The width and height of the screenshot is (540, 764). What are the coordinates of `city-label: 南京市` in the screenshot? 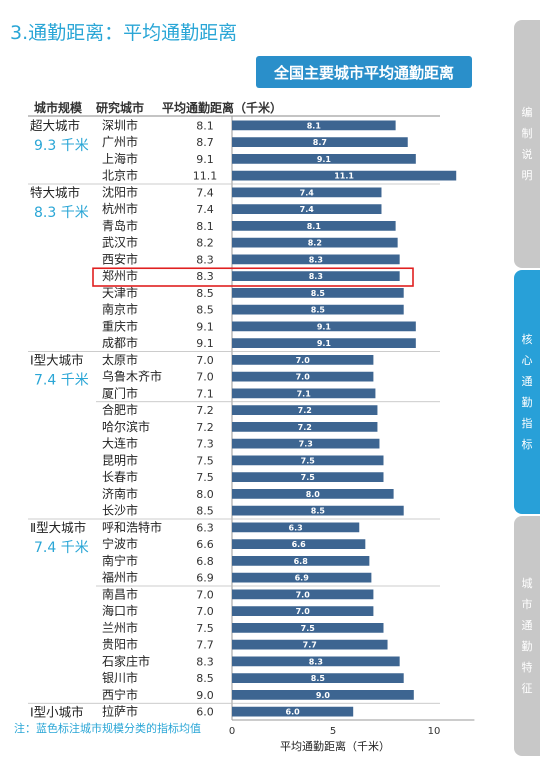 It's located at (120, 309).